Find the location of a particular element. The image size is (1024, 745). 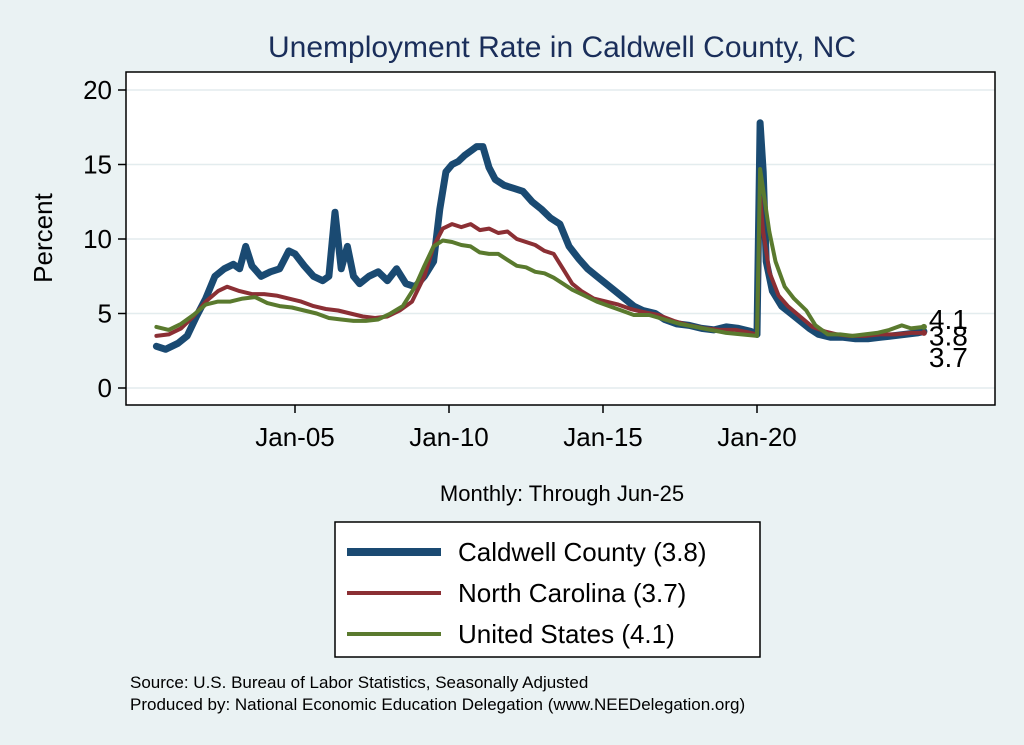

legend-label-caldwell: Caldwell County (3.8) is located at coordinates (582, 552).